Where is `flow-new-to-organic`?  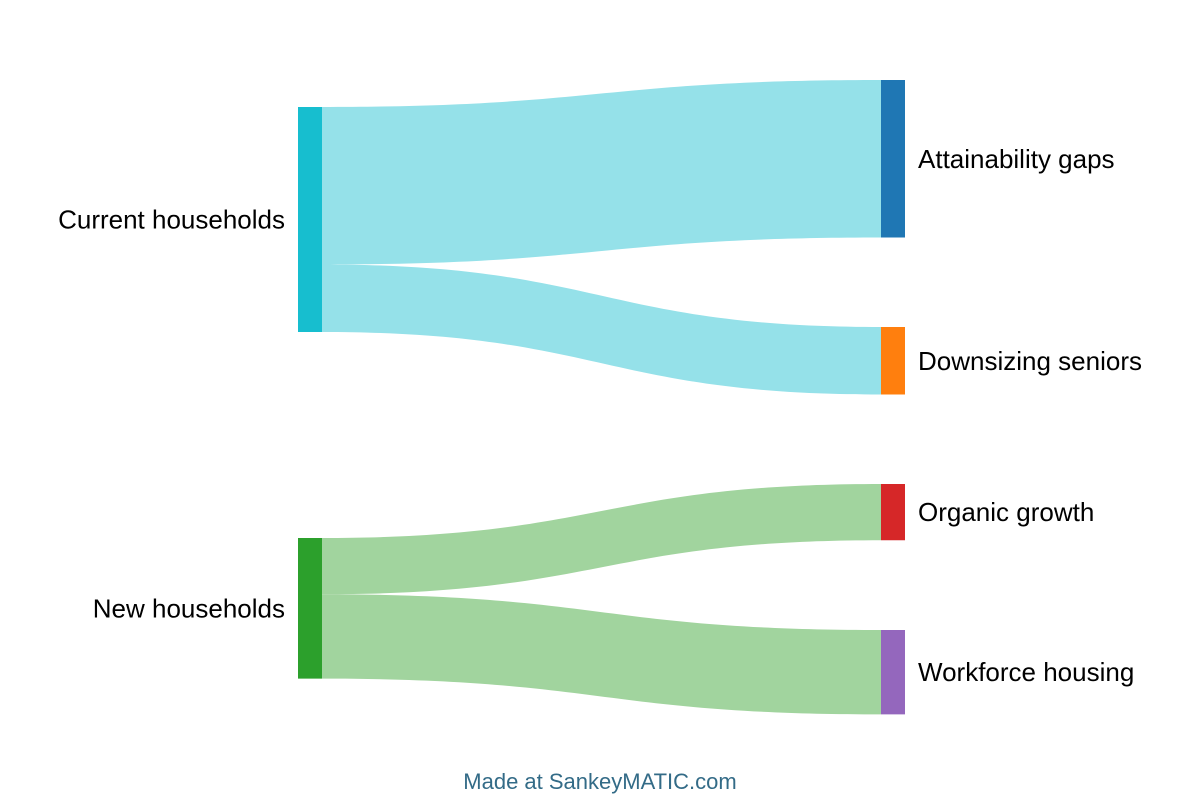 flow-new-to-organic is located at coordinates (601, 539).